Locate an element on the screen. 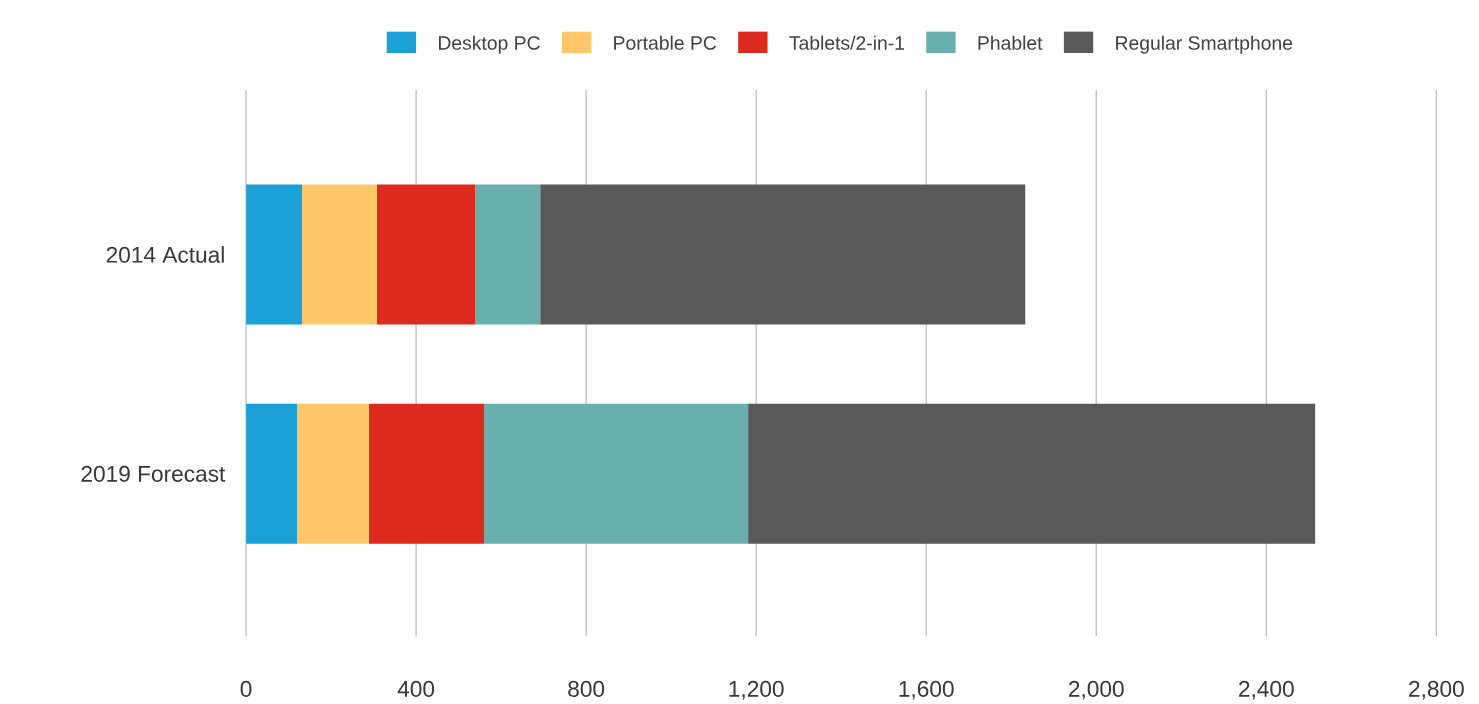  x-tick-label: 2,400 is located at coordinates (1266, 690).